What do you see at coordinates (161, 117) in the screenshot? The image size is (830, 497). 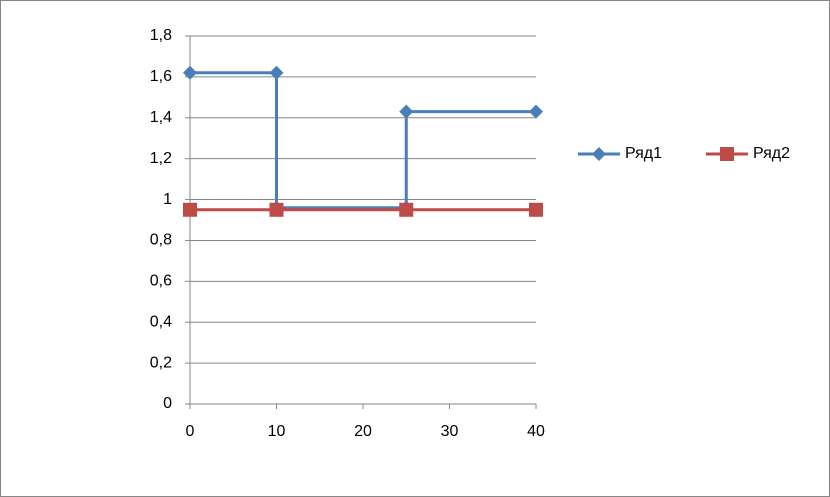 I see `y-tick-label: 1,4` at bounding box center [161, 117].